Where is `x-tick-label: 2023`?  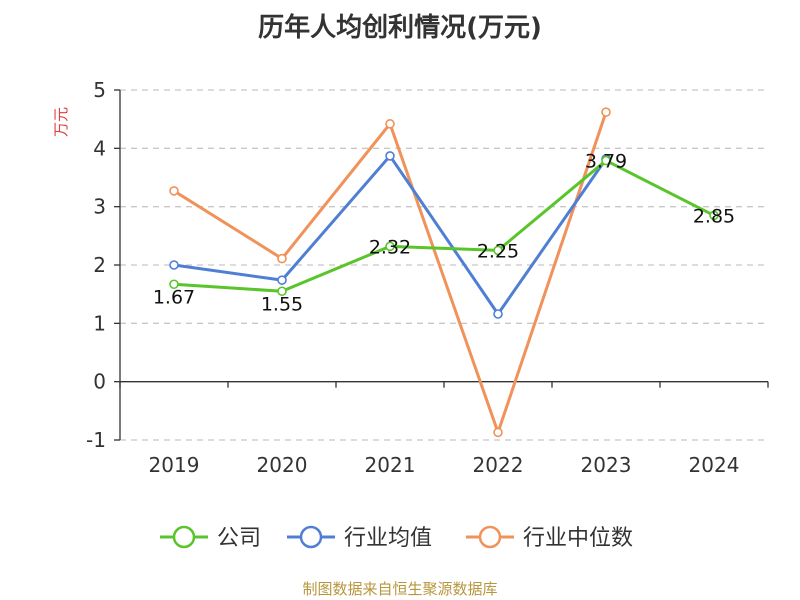
x-tick-label: 2023 is located at coordinates (606, 465).